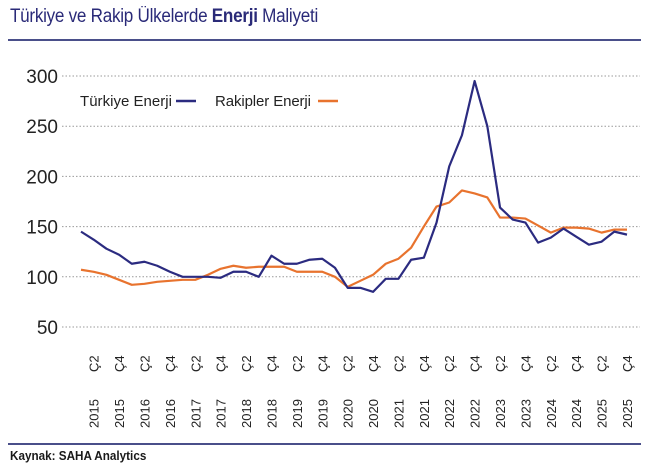 The width and height of the screenshot is (649, 468). Describe the element at coordinates (42, 278) in the screenshot. I see `y-tick-label: 100` at that location.